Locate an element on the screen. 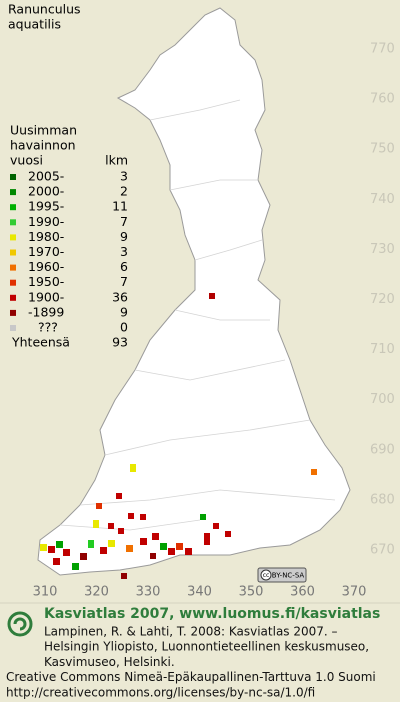 The image size is (400, 702). grid-y-label: 670 is located at coordinates (382, 550).